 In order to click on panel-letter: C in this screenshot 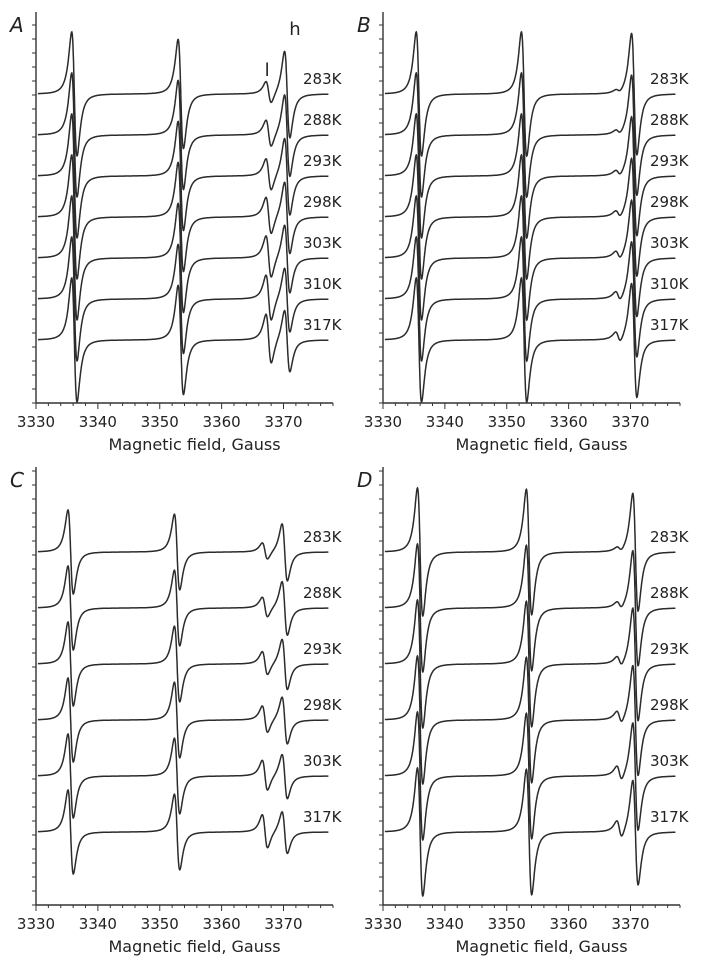, I will do `click(17, 480)`.